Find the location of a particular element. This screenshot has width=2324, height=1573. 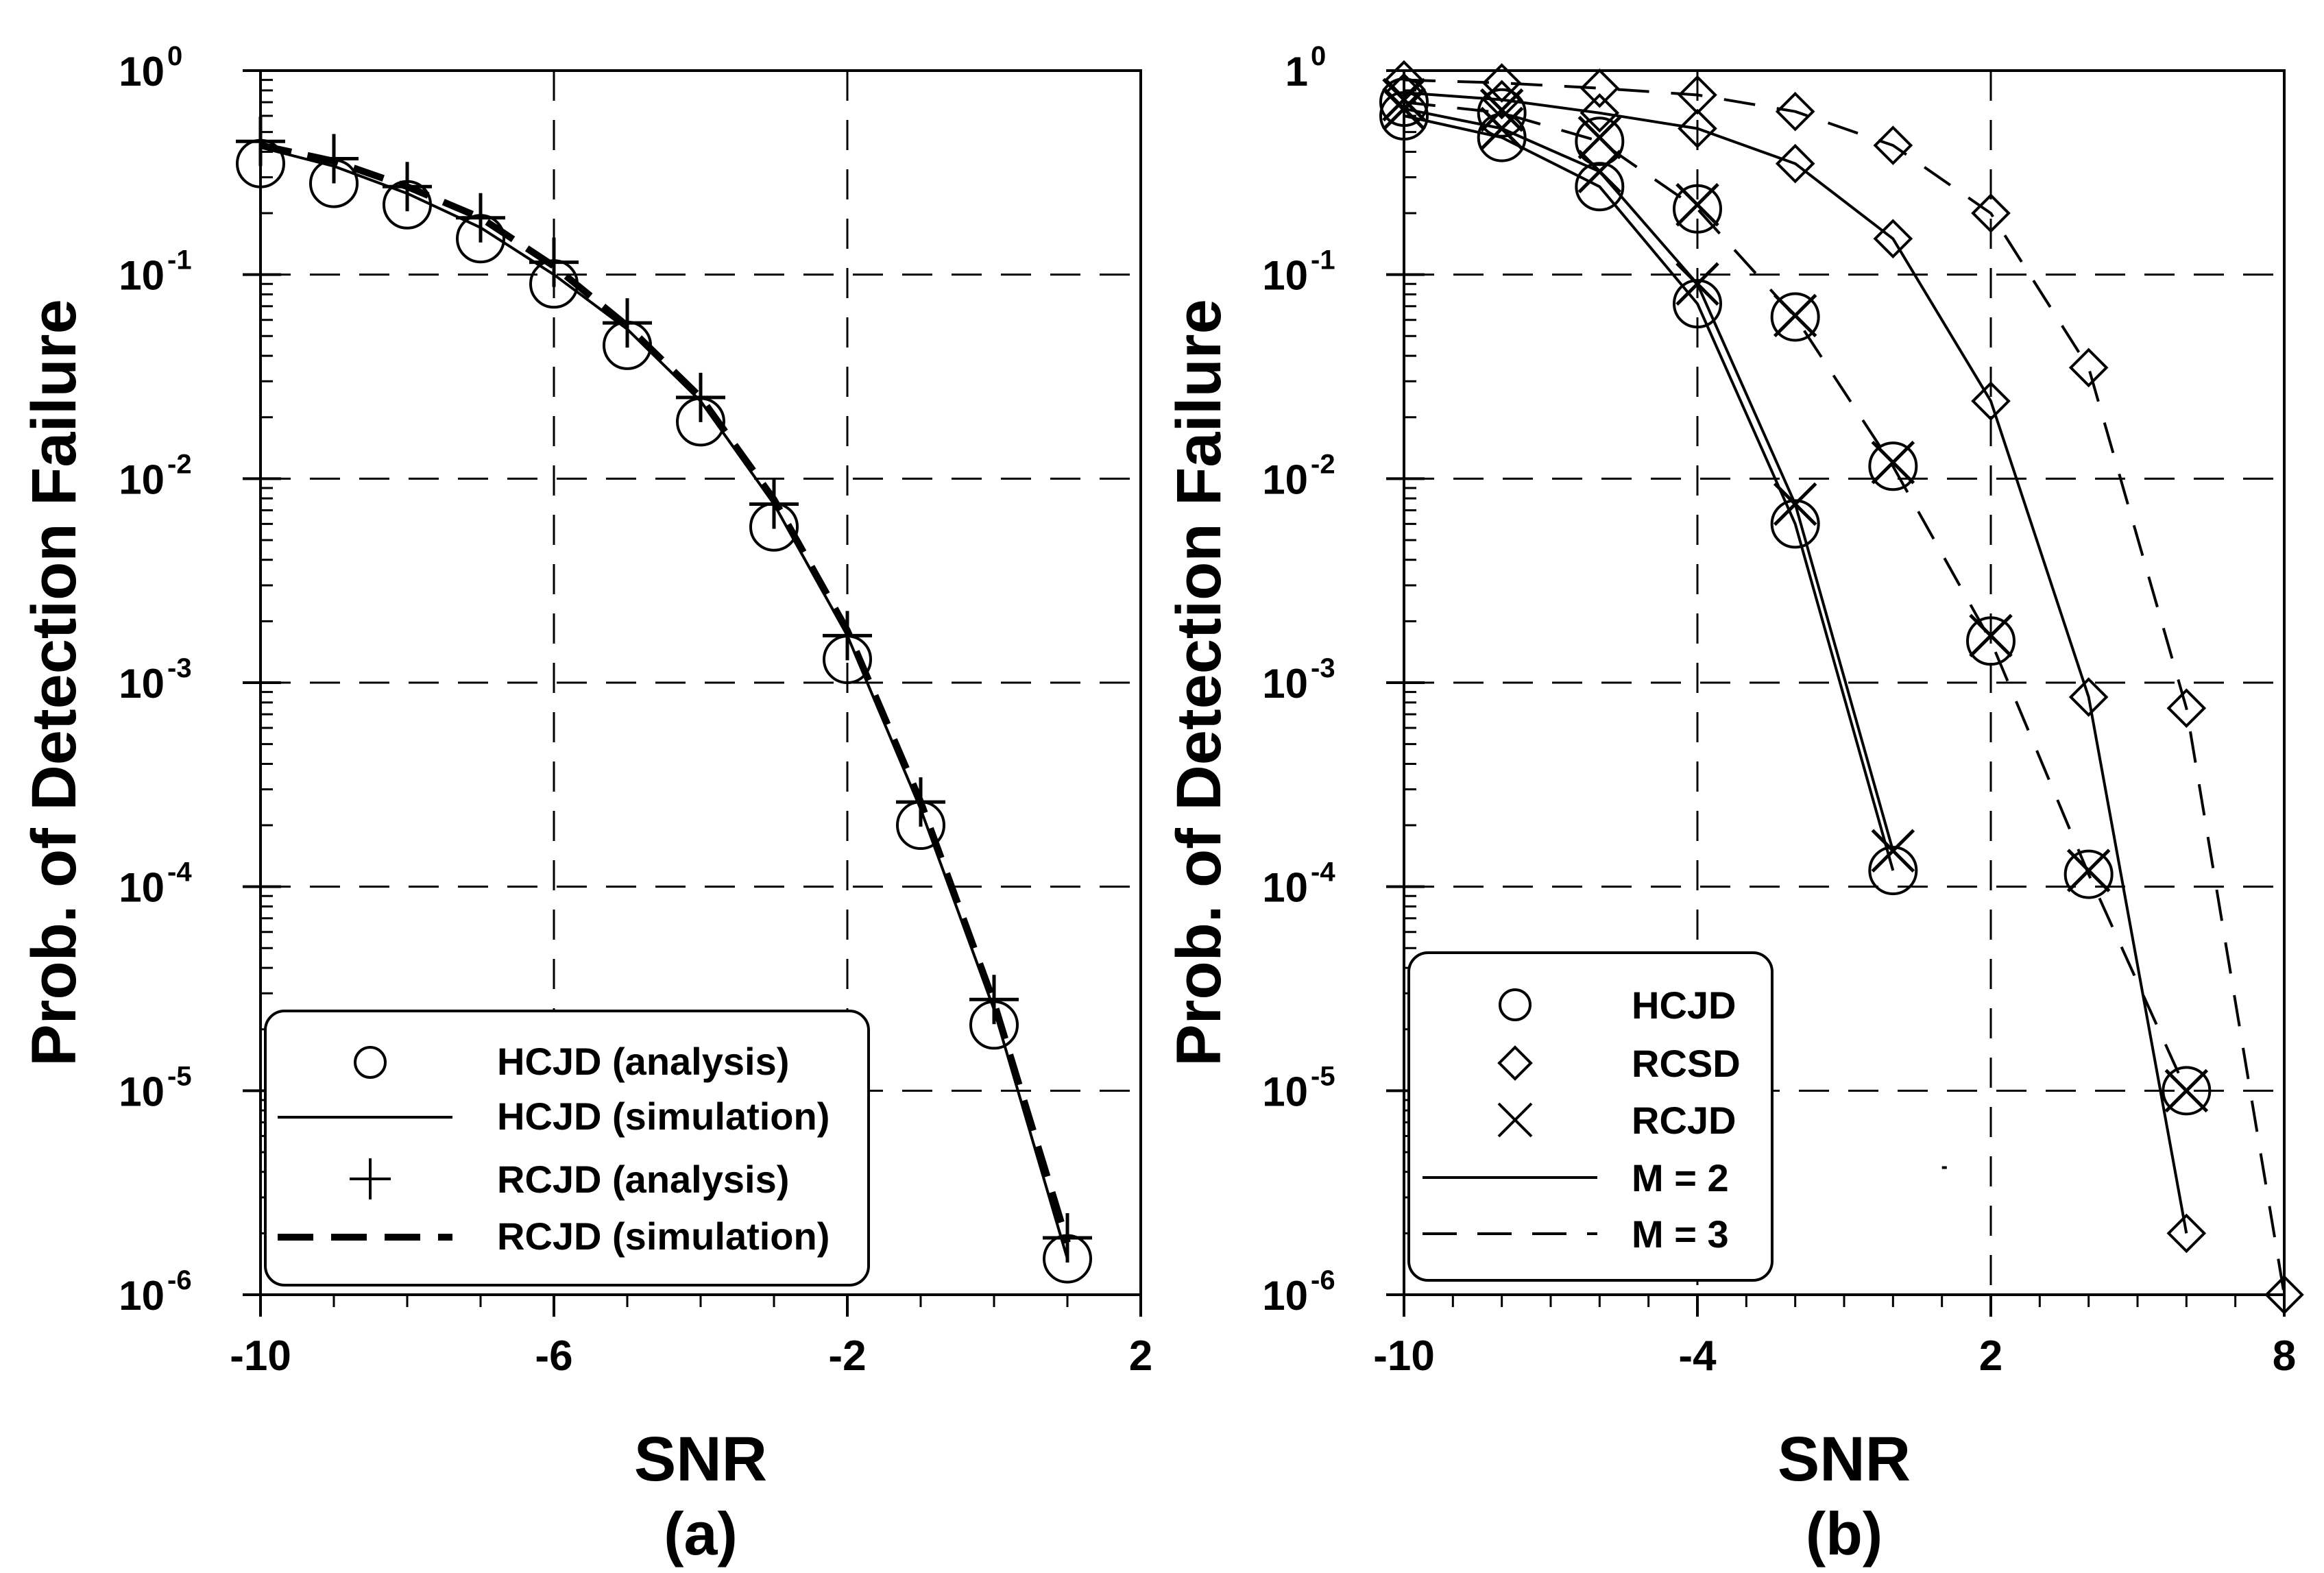

legend-a-symbol-circle is located at coordinates (370, 1062).